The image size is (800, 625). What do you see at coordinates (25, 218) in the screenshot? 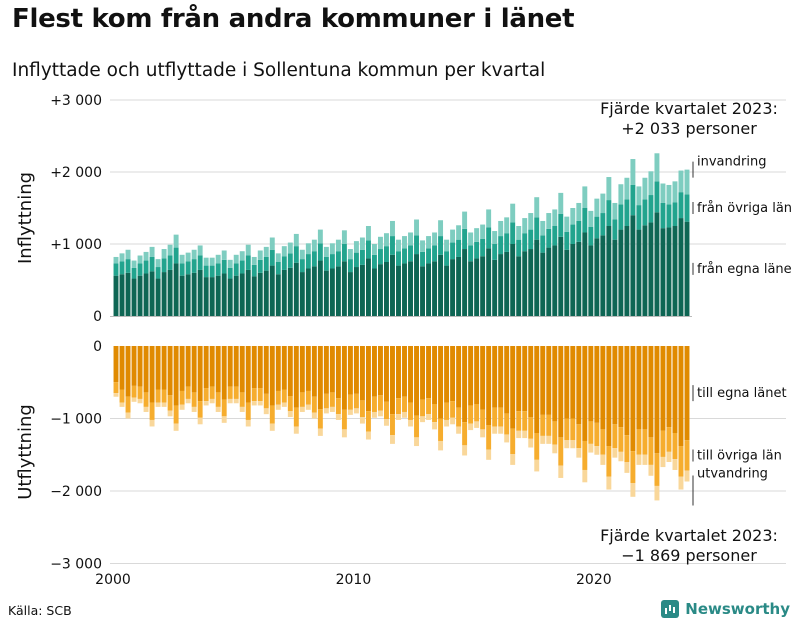
I see `y-axis-label-inflyttning: Inflyttning` at bounding box center [25, 218].